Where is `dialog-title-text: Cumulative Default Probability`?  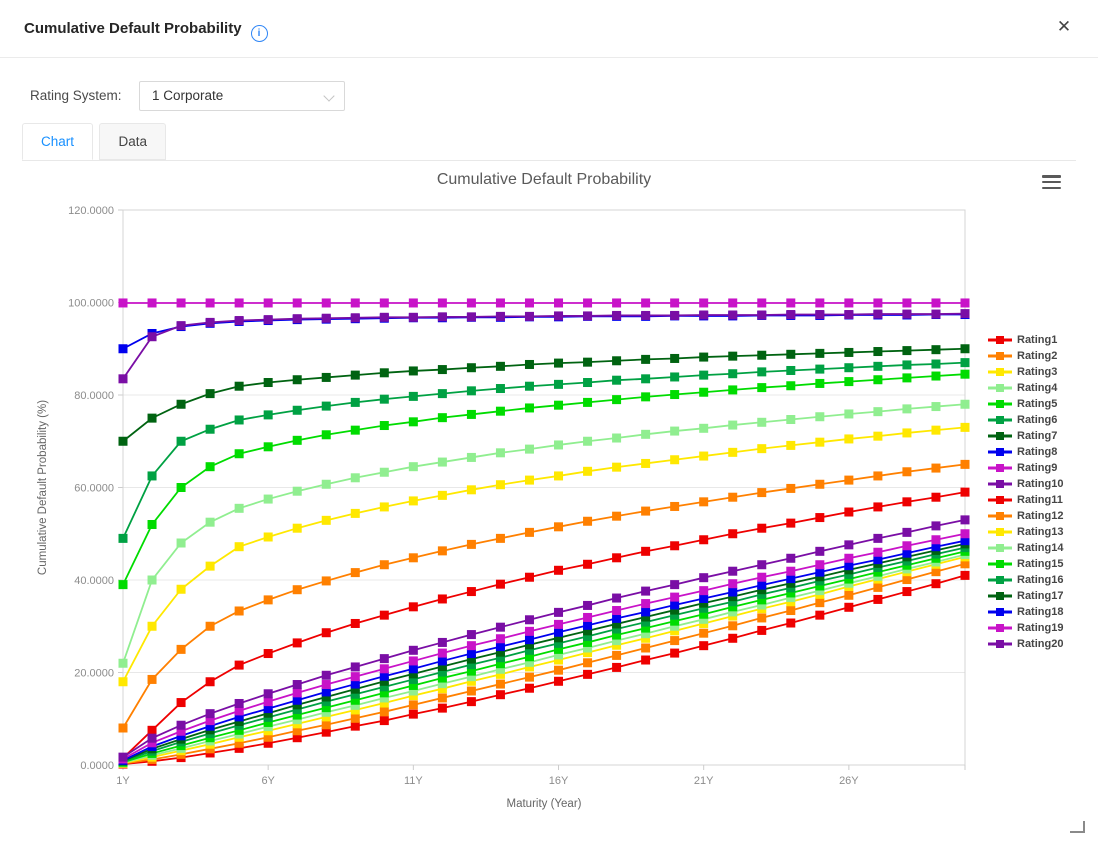
dialog-title-text: Cumulative Default Probability is located at coordinates (133, 28).